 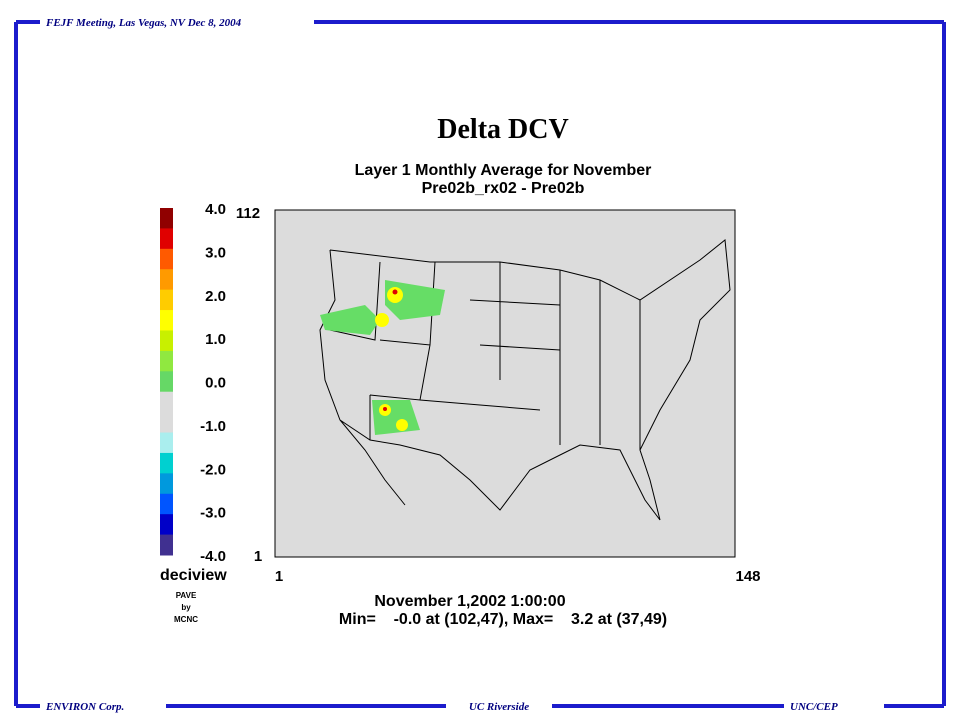 What do you see at coordinates (502, 129) in the screenshot?
I see `plot-title: Delta DCV` at bounding box center [502, 129].